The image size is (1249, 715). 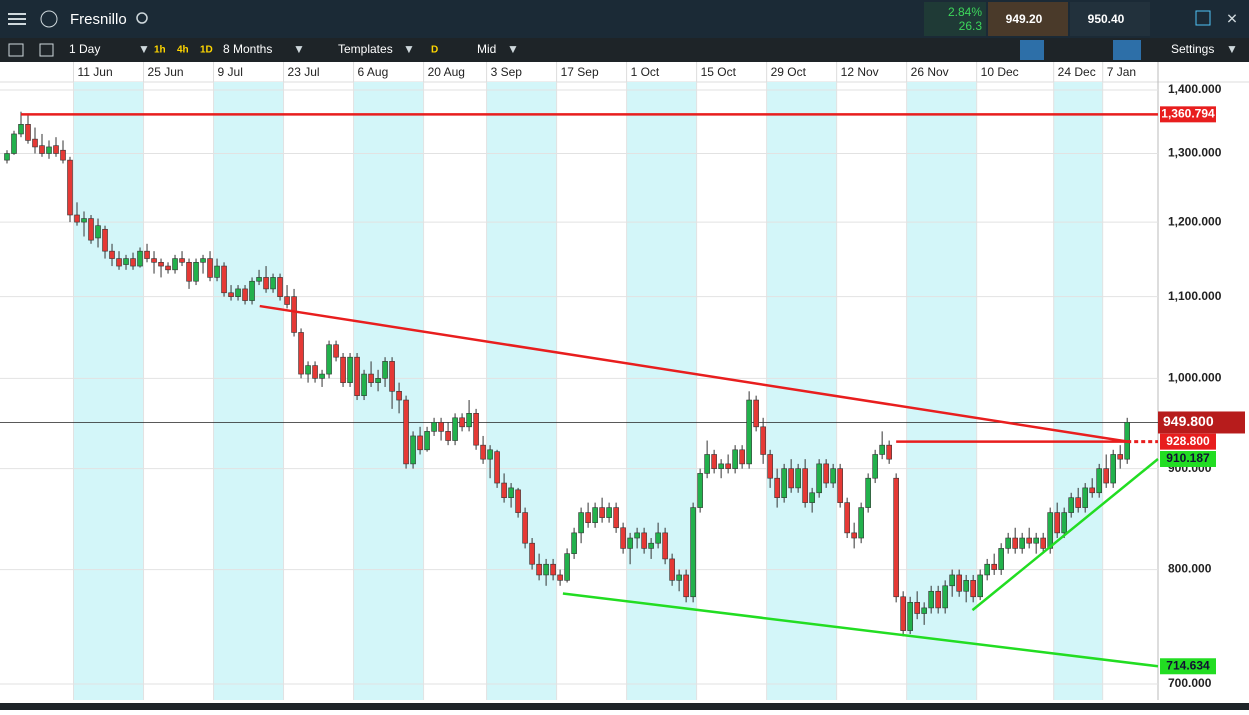 I want to click on x-tick-label: 26 Nov, so click(x=930, y=72).